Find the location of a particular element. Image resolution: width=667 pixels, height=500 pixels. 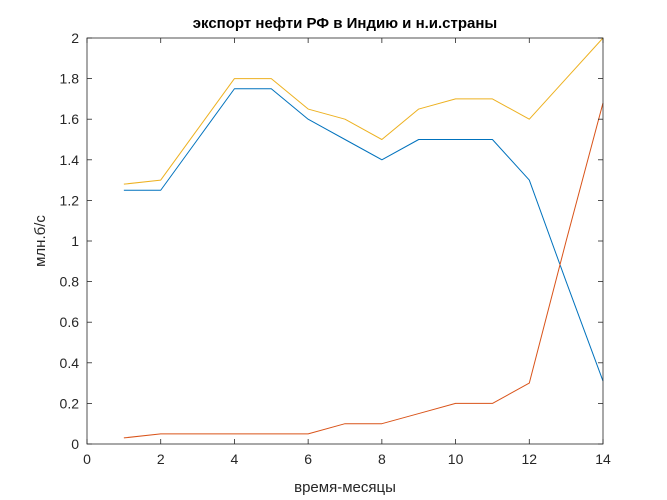

y-axis-label: млн.б/с is located at coordinates (40, 241).